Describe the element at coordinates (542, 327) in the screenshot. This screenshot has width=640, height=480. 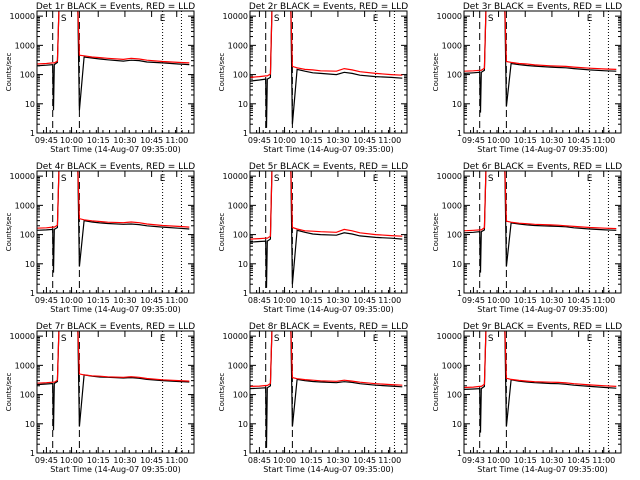
I see `chart-title: Det 9r BLACK = Events, RED = LLD` at that location.